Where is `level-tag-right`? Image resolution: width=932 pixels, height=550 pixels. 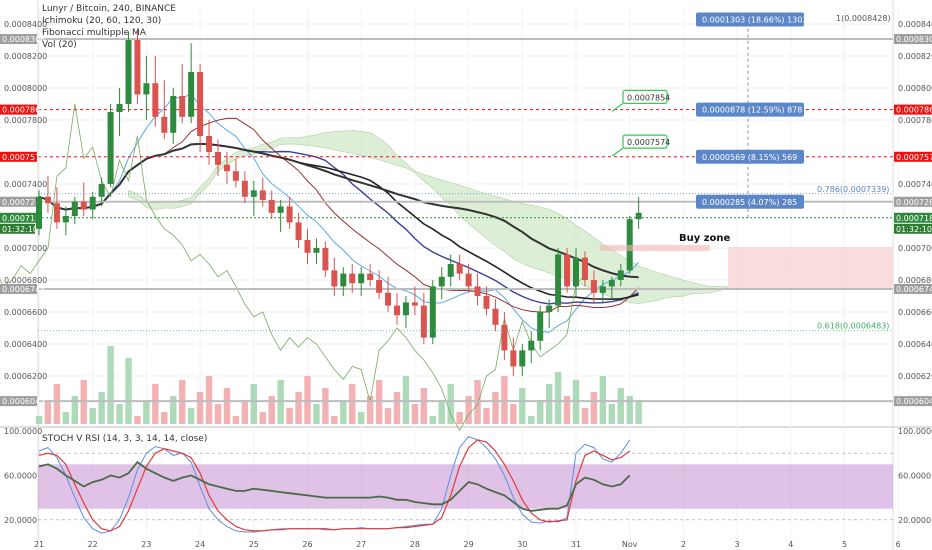
level-tag-right is located at coordinates (913, 401).